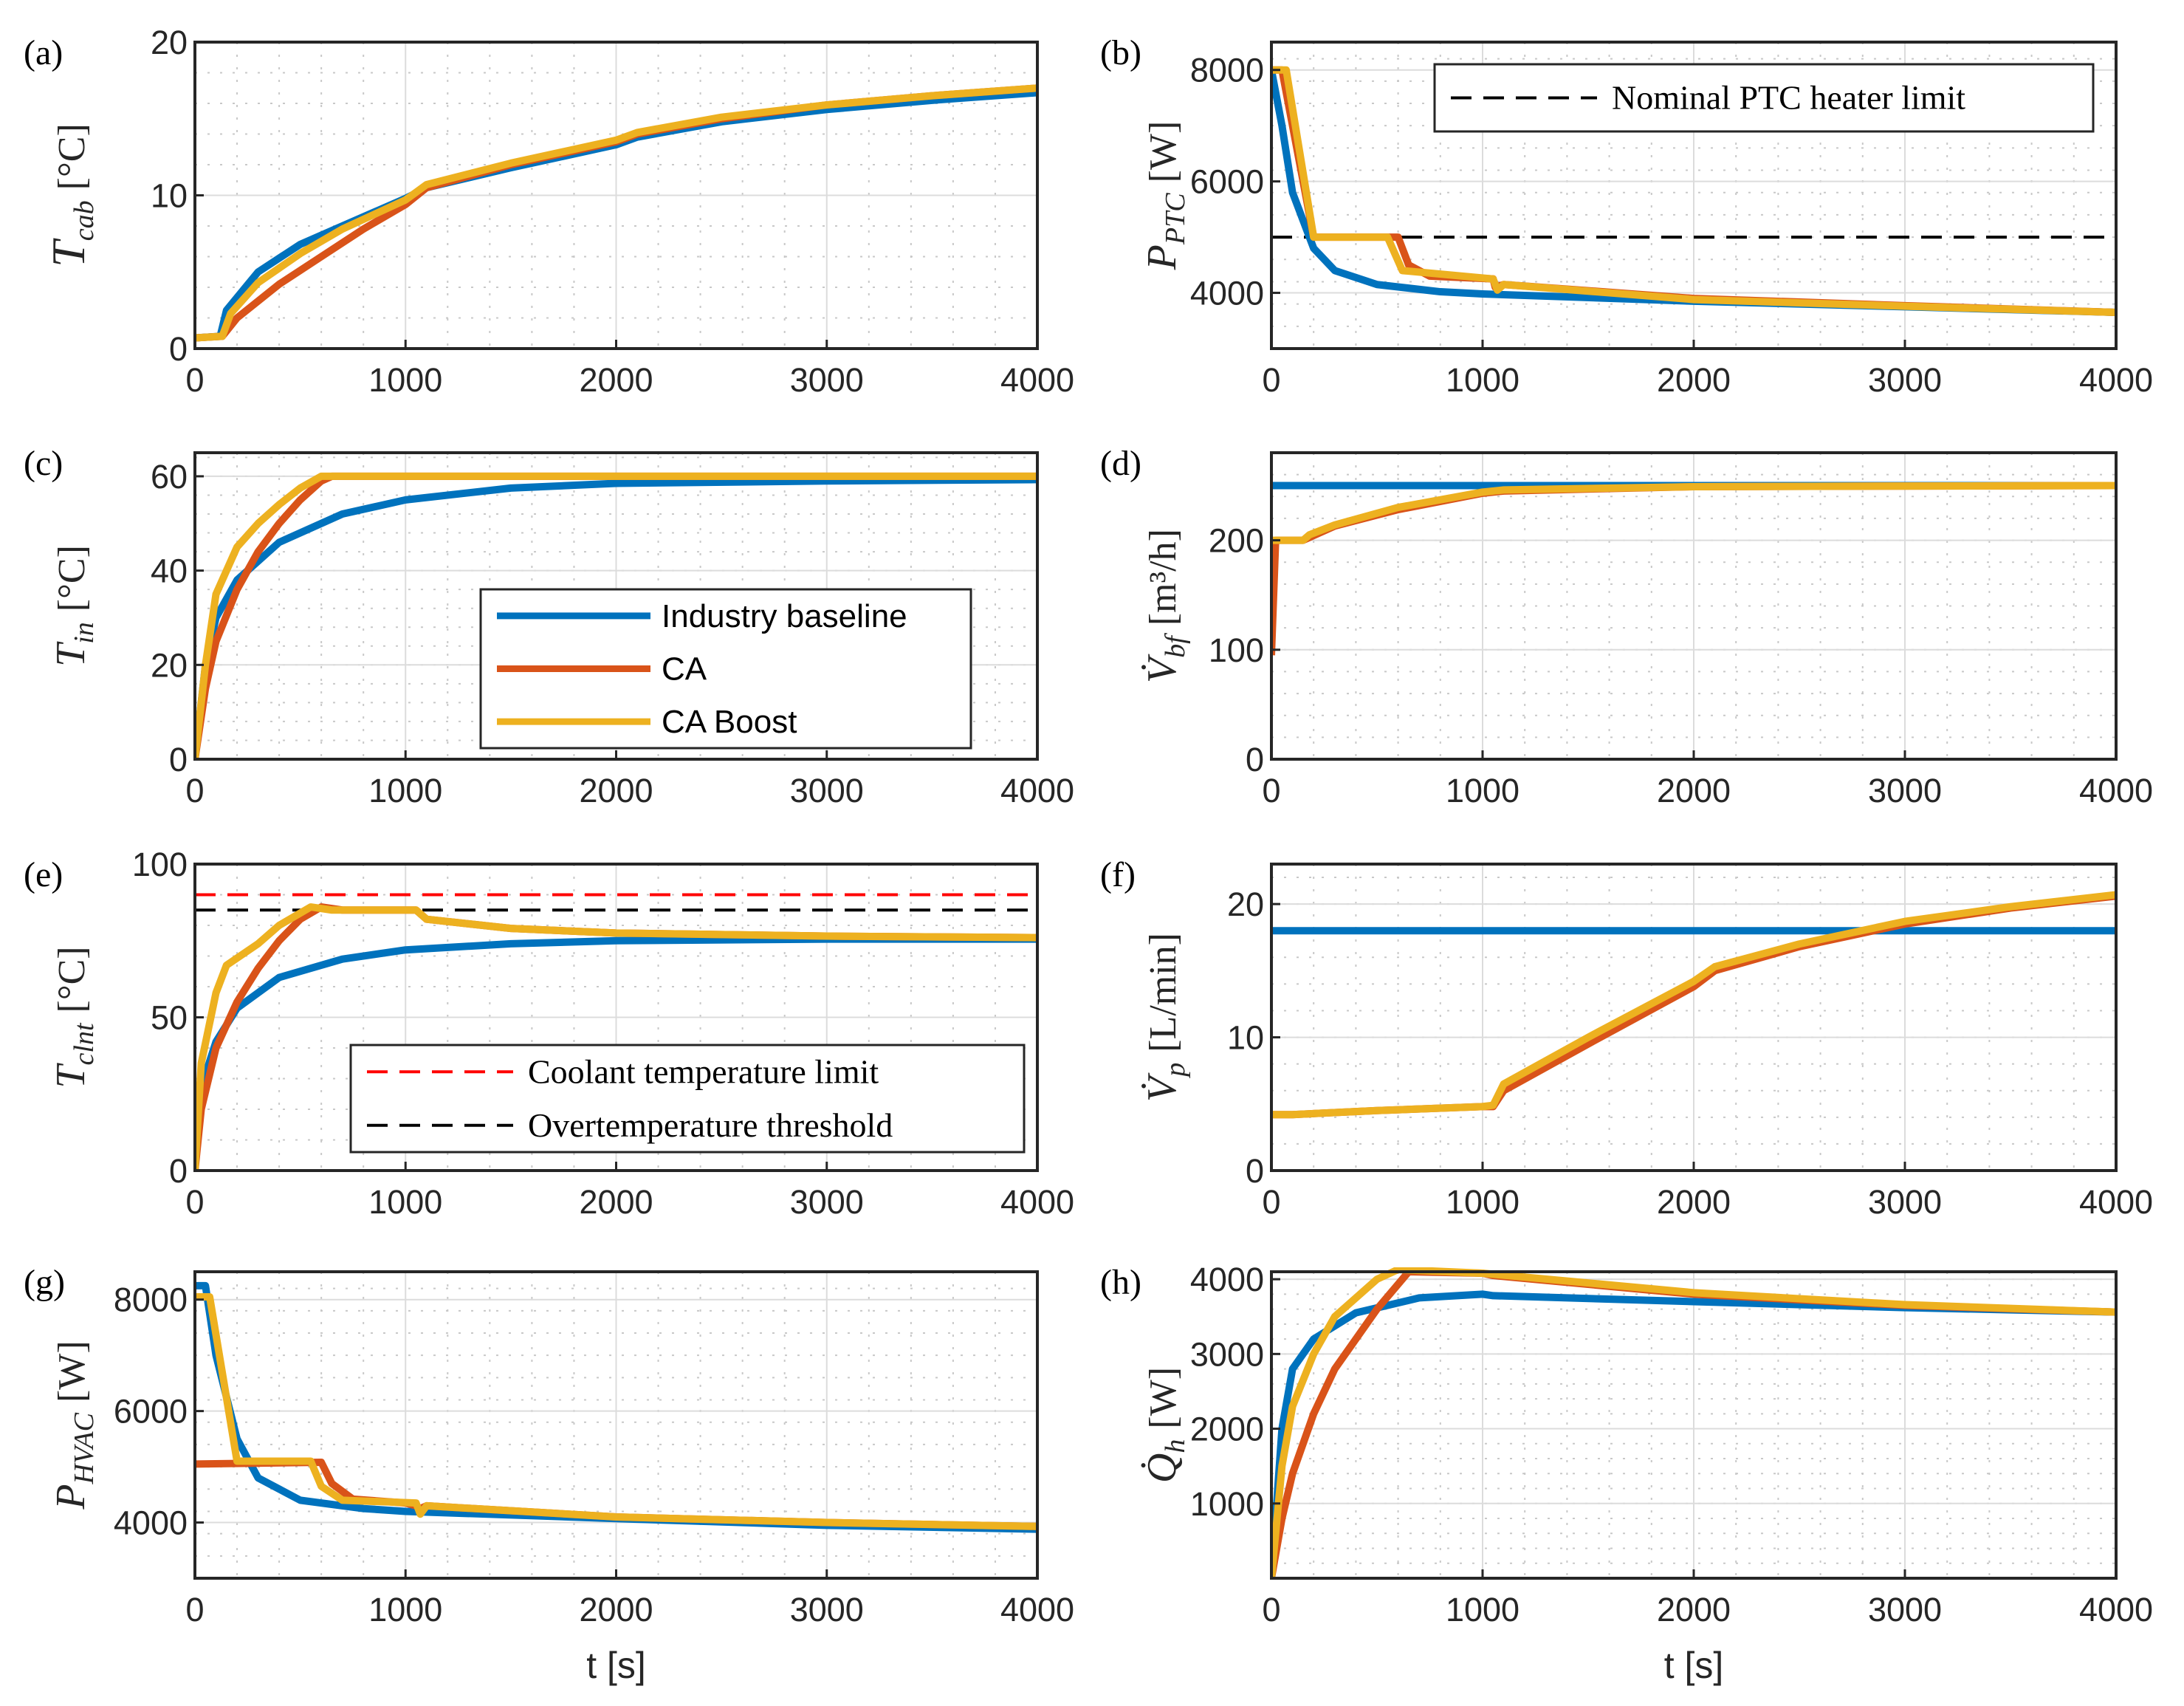 The height and width of the screenshot is (1706, 2184). Describe the element at coordinates (1227, 1354) in the screenshot. I see `y-tick-label: 3000` at that location.